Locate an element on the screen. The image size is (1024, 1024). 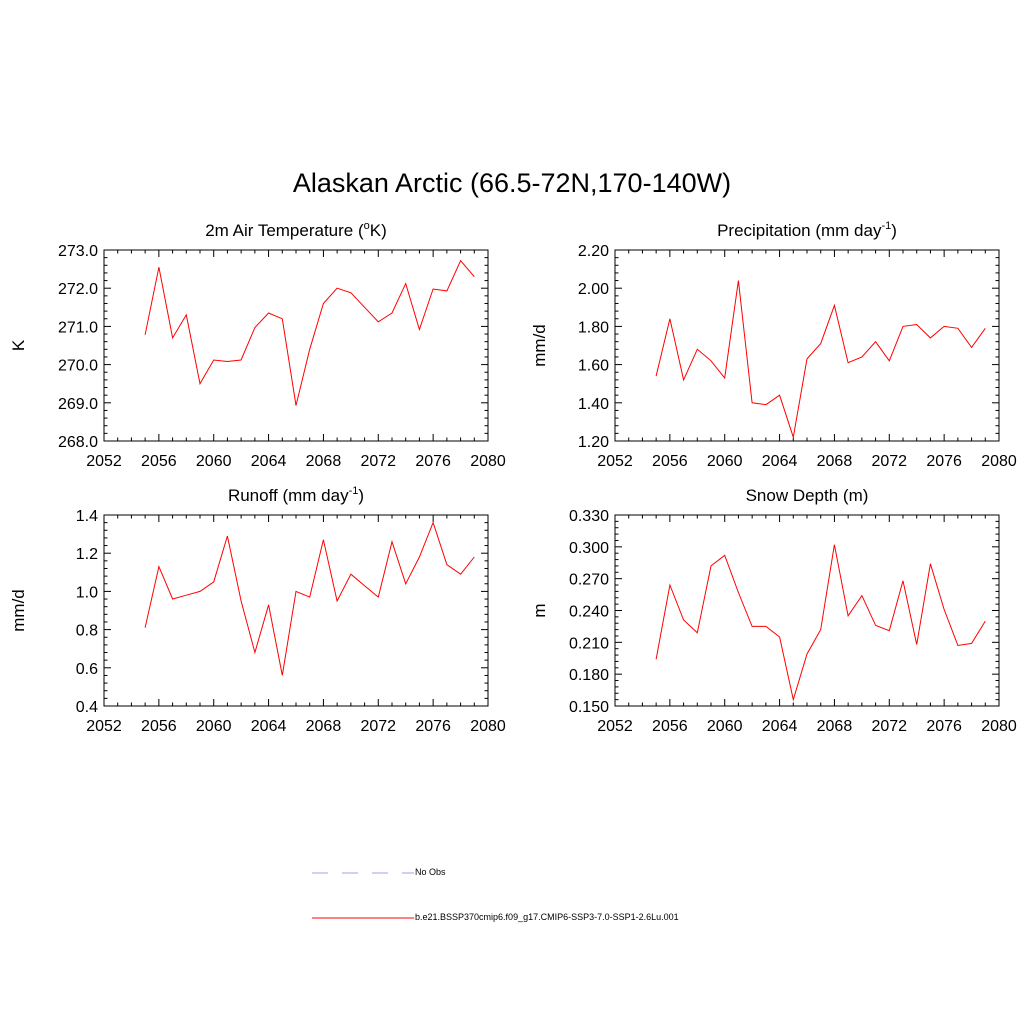
panel-title: 2m Air Temperature (oK) is located at coordinates (296, 230).